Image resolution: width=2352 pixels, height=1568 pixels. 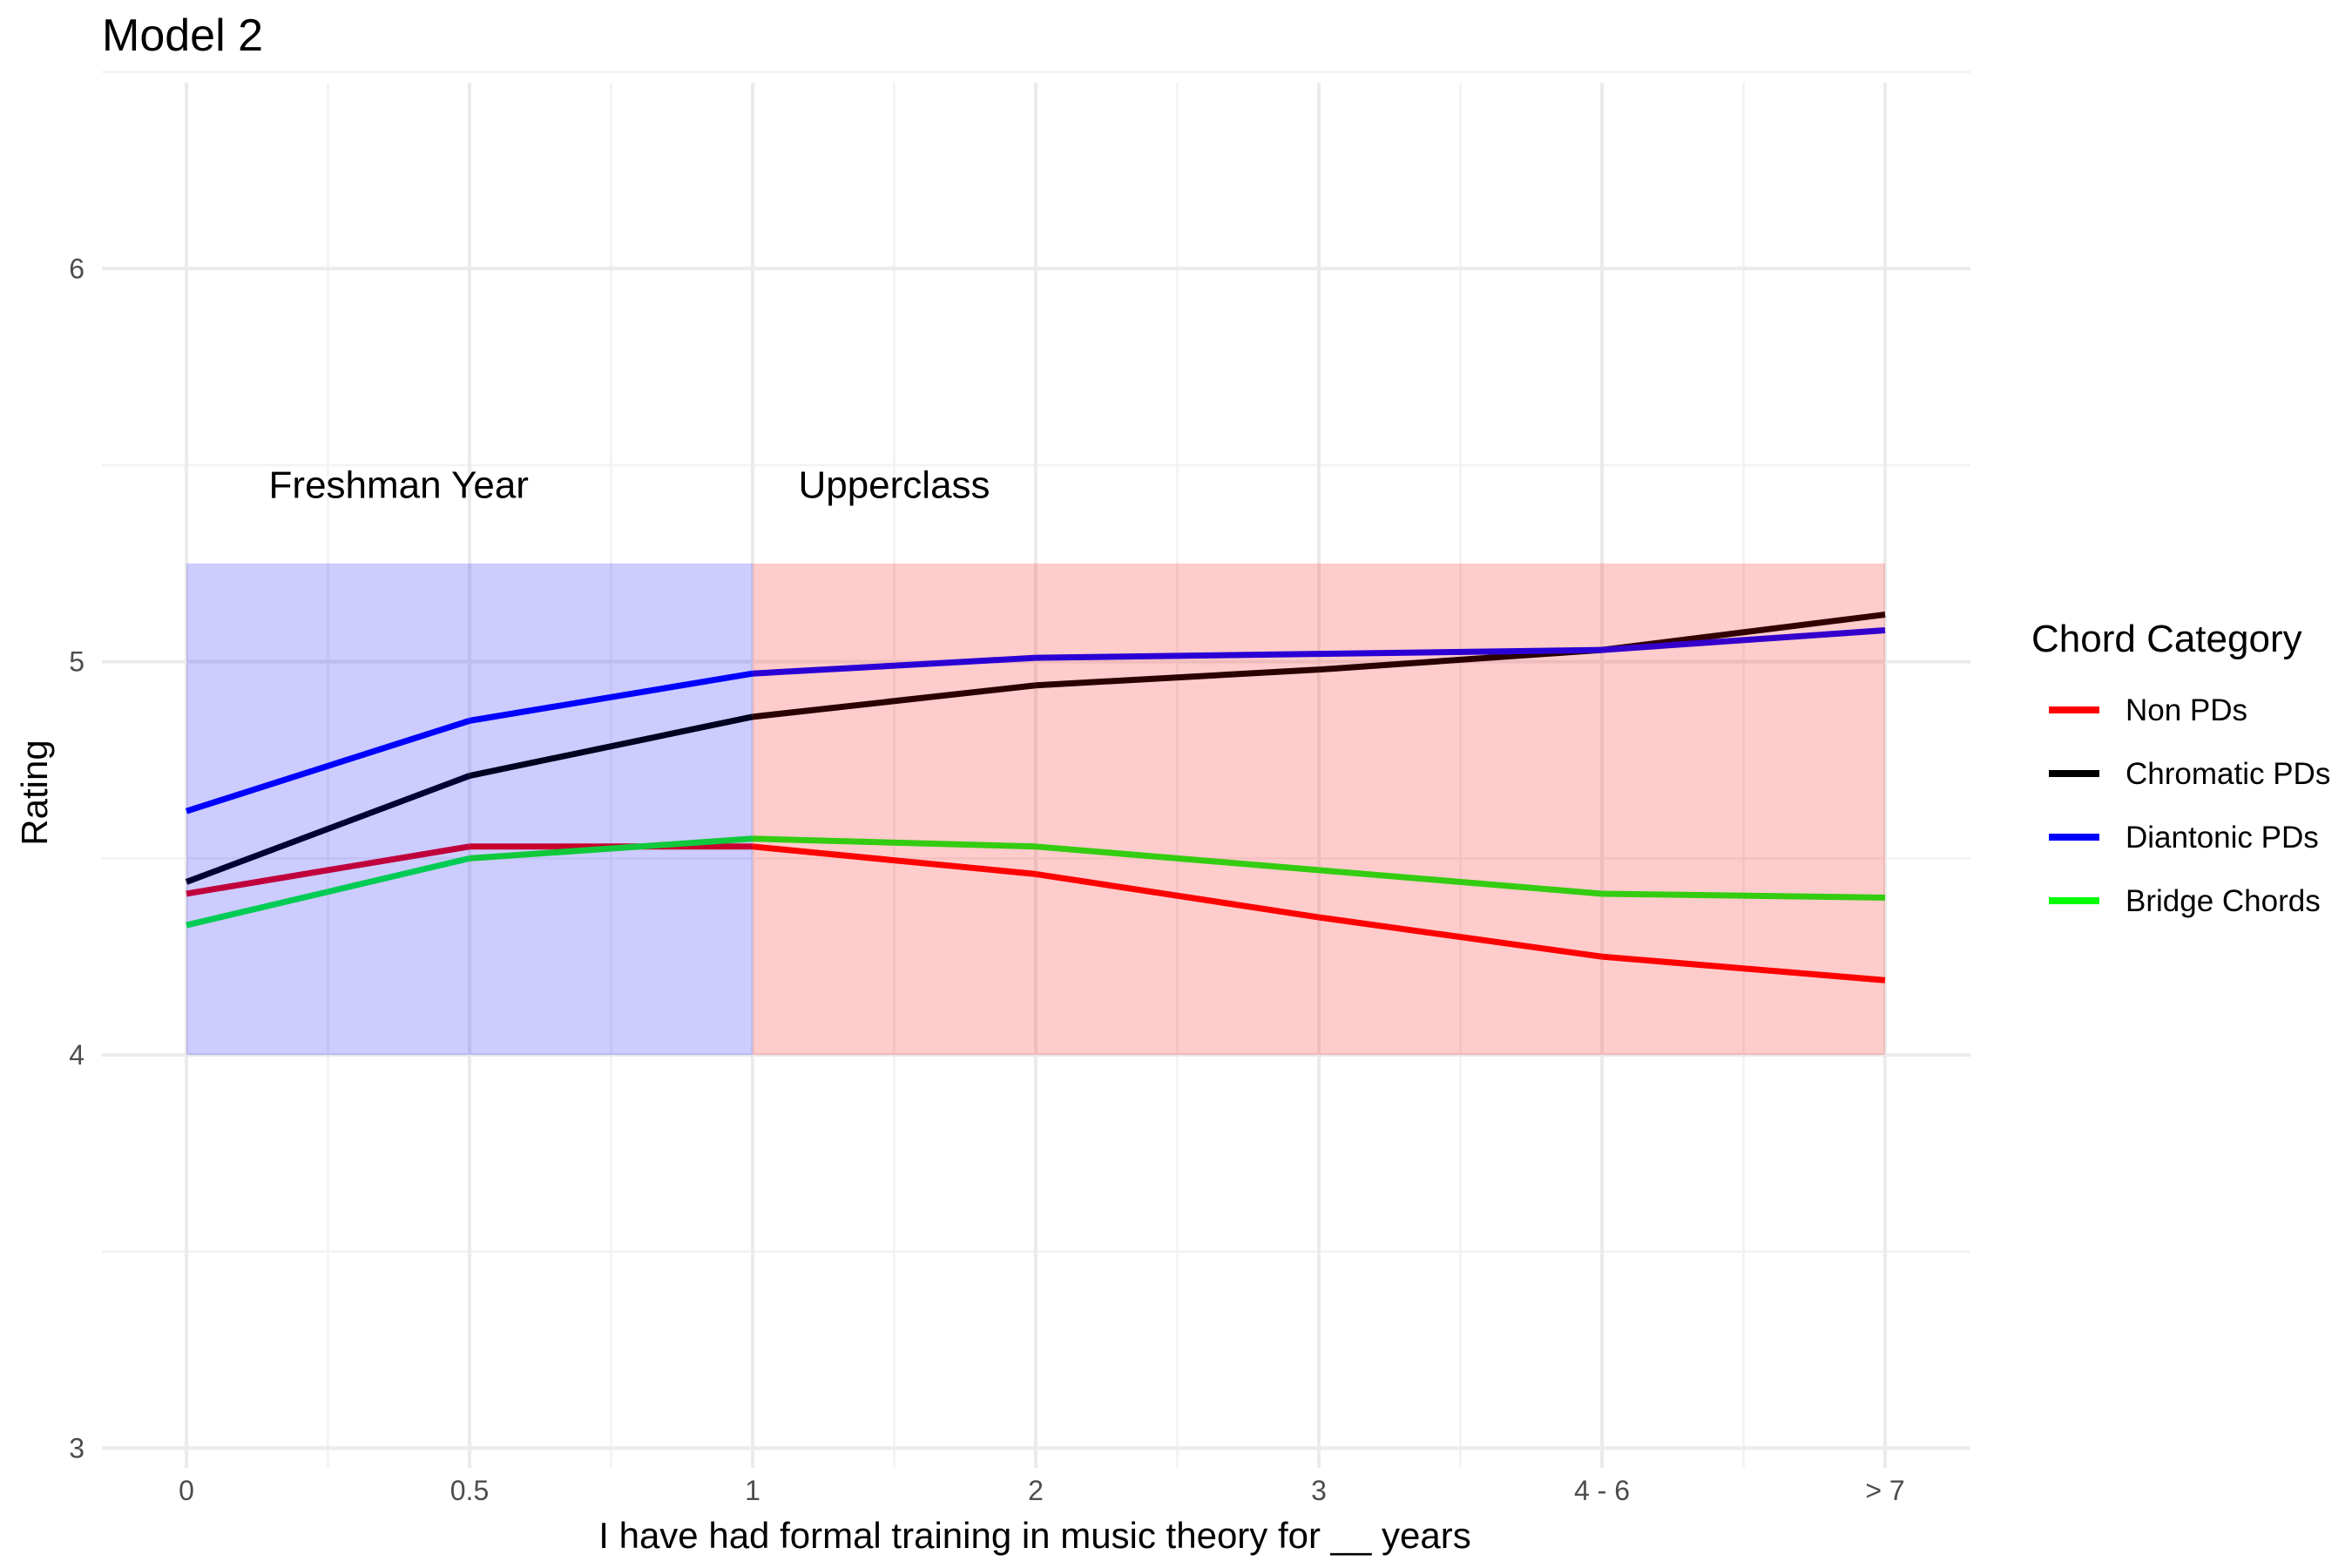 What do you see at coordinates (1885, 1490) in the screenshot?
I see `x-tick-label: > 7` at bounding box center [1885, 1490].